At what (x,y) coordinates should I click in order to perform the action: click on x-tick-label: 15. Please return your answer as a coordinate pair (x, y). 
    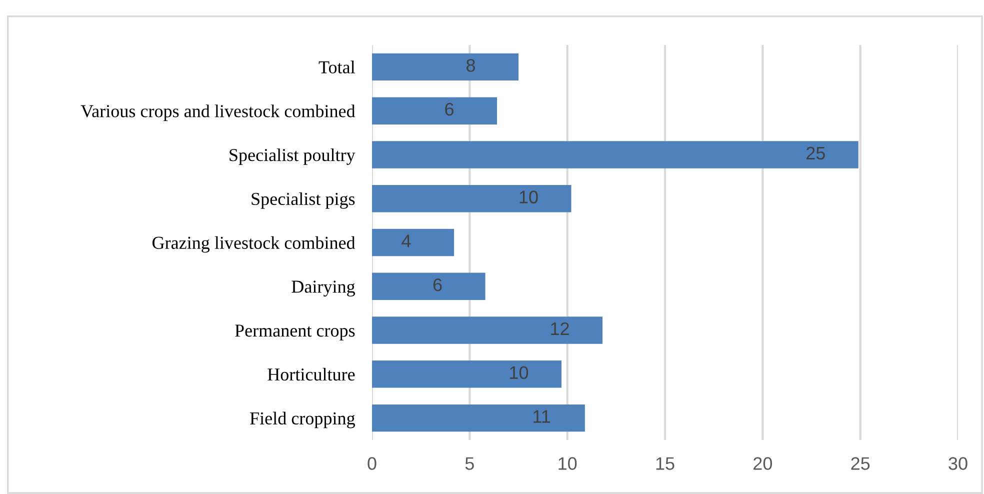
    Looking at the image, I should click on (665, 463).